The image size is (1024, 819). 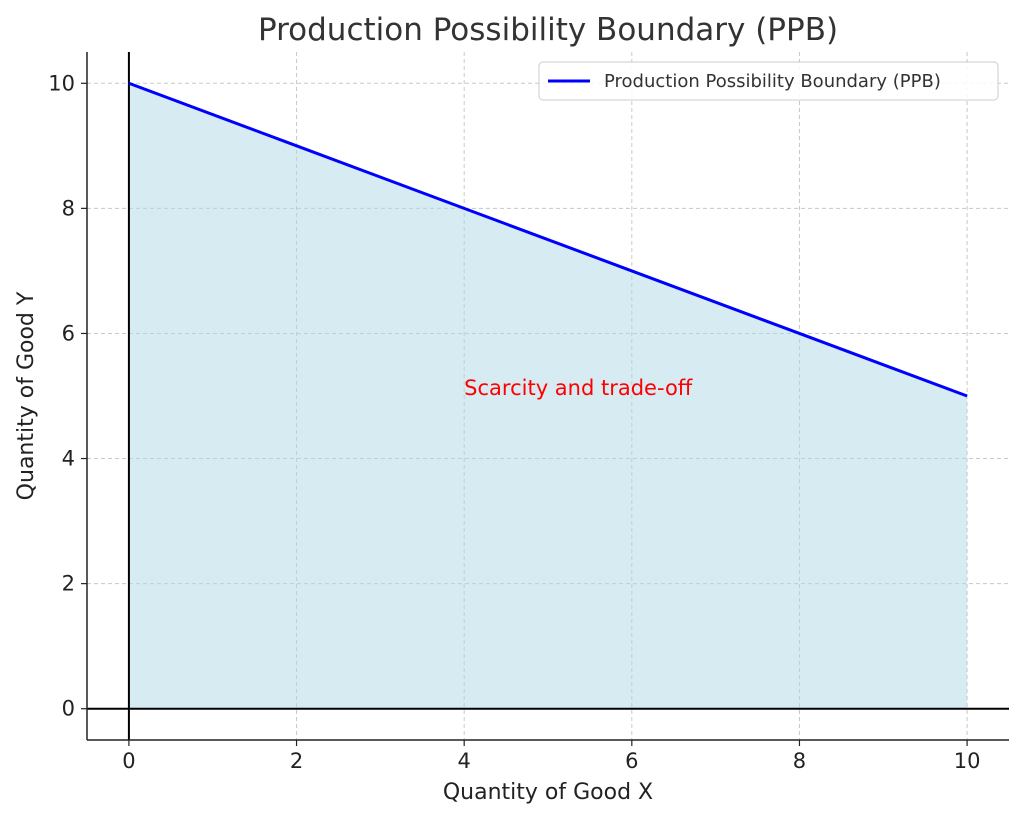 What do you see at coordinates (967, 761) in the screenshot?
I see `x-tick-label: 10` at bounding box center [967, 761].